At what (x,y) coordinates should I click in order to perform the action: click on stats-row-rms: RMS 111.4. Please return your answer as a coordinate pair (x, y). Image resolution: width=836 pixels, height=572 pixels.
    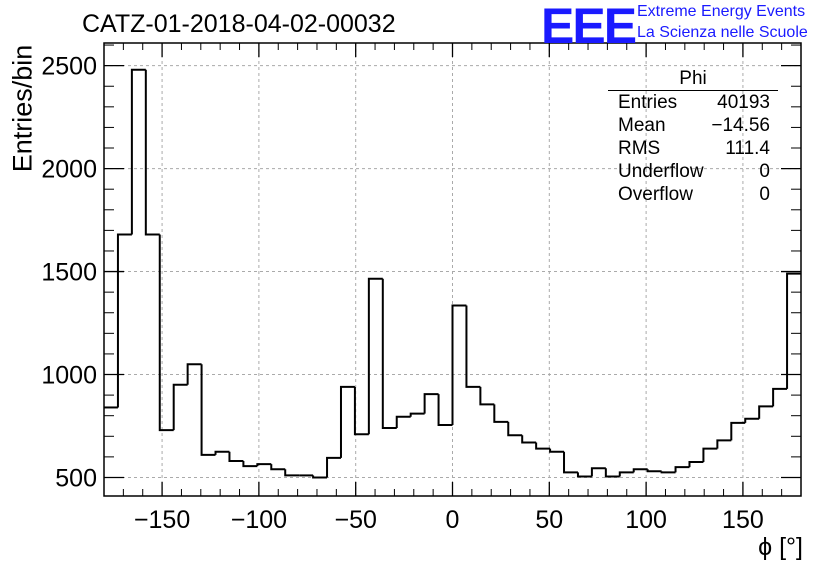
    Looking at the image, I should click on (693, 148).